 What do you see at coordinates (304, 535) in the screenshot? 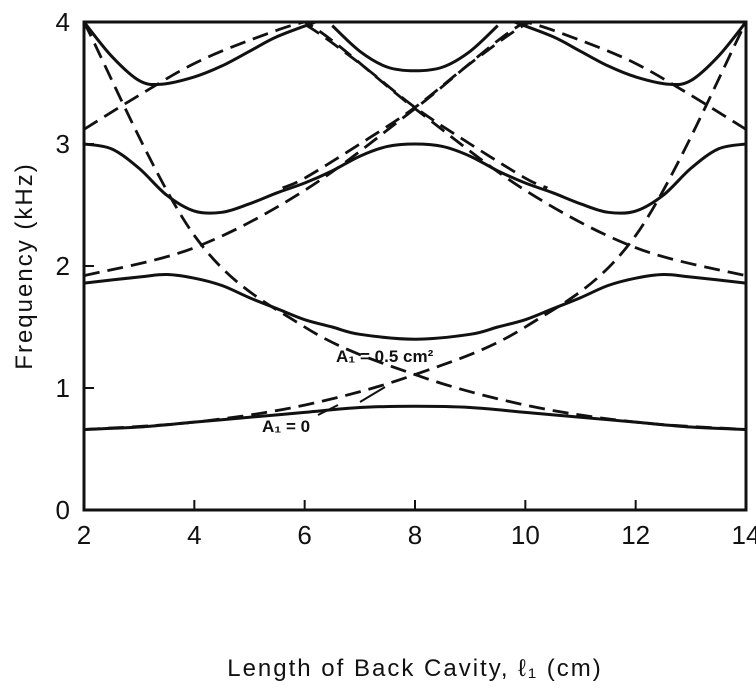
I see `x-tick-label: 6` at bounding box center [304, 535].